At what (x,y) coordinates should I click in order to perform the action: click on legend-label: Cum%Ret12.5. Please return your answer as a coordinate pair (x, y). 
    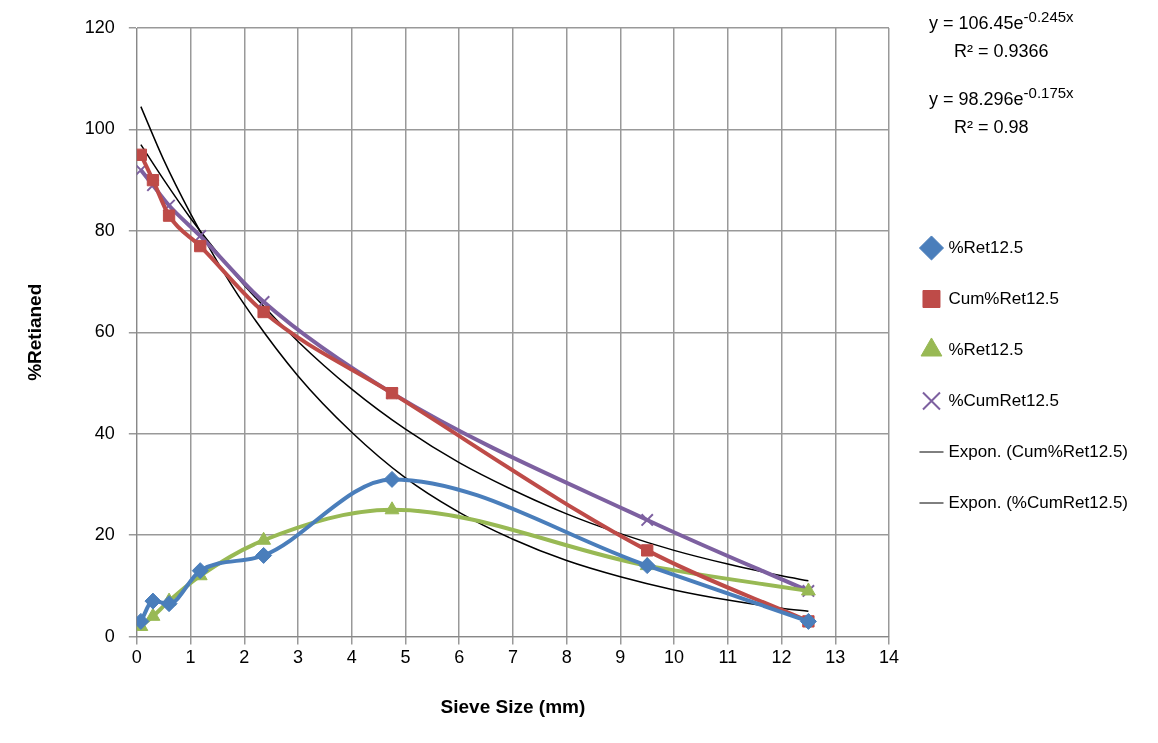
    Looking at the image, I should click on (1004, 298).